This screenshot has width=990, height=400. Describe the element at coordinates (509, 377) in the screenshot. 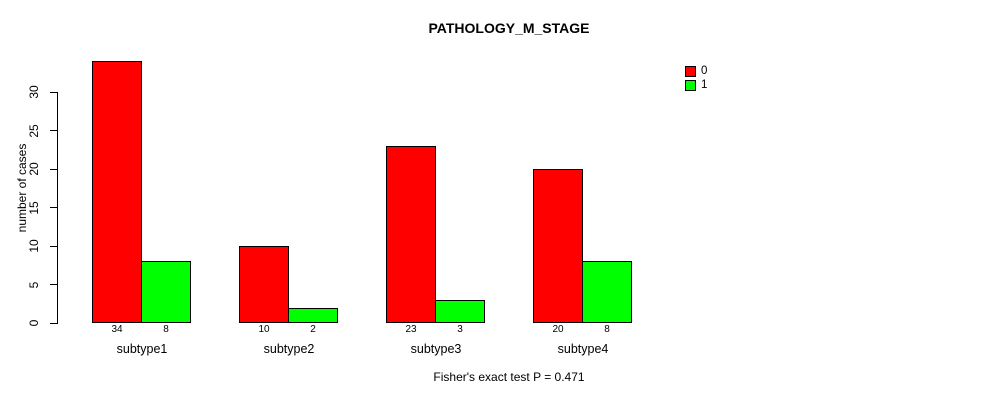

I see `annotation-text: Fisher's exact test P = 0.471` at that location.